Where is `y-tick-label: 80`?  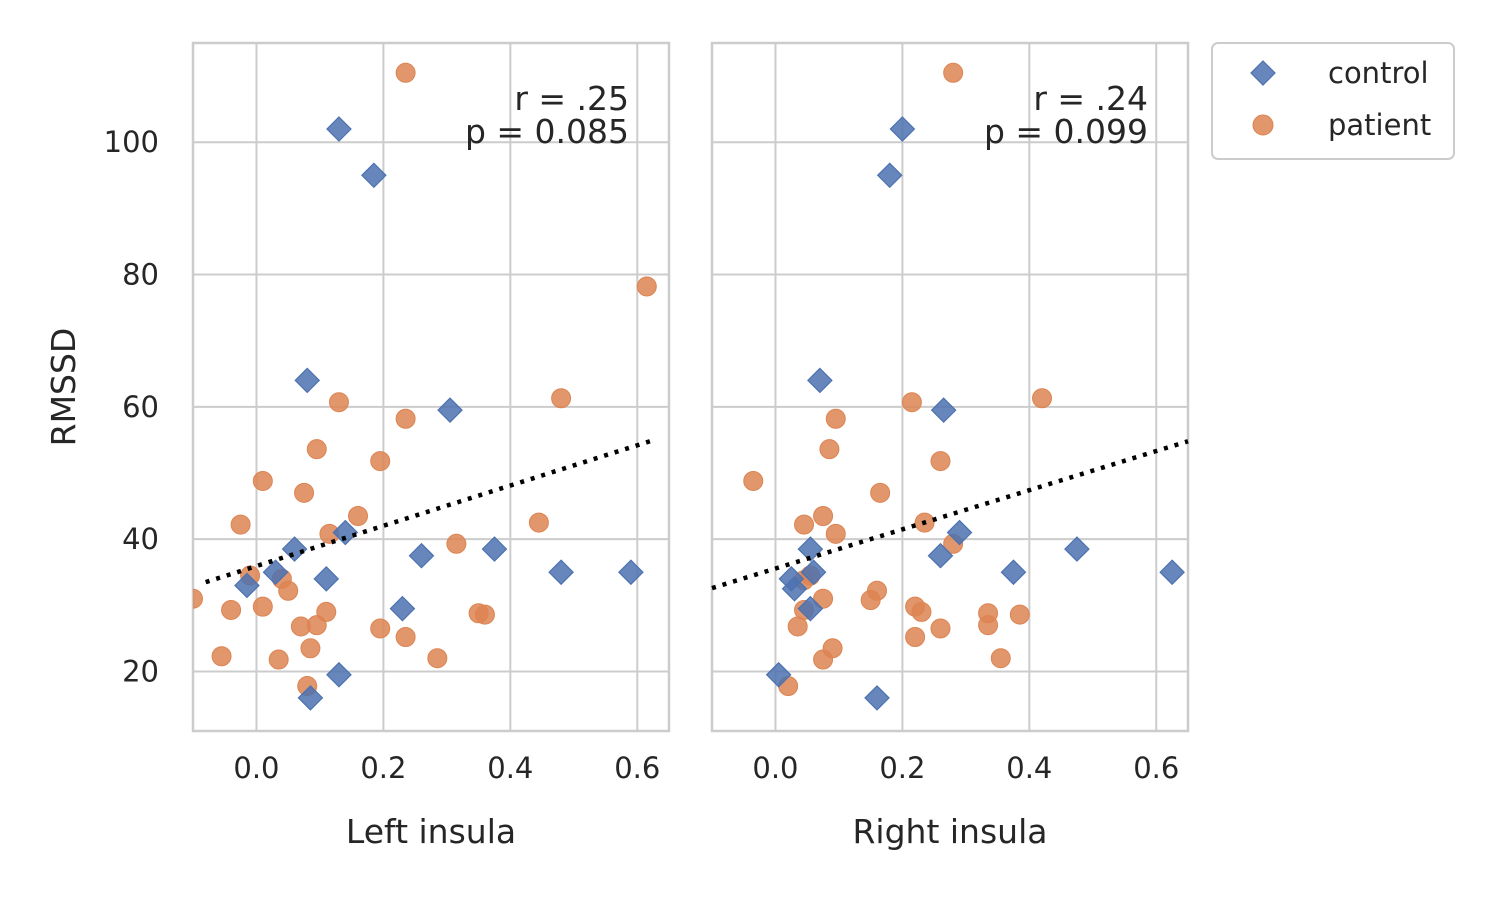 y-tick-label: 80 is located at coordinates (140, 275).